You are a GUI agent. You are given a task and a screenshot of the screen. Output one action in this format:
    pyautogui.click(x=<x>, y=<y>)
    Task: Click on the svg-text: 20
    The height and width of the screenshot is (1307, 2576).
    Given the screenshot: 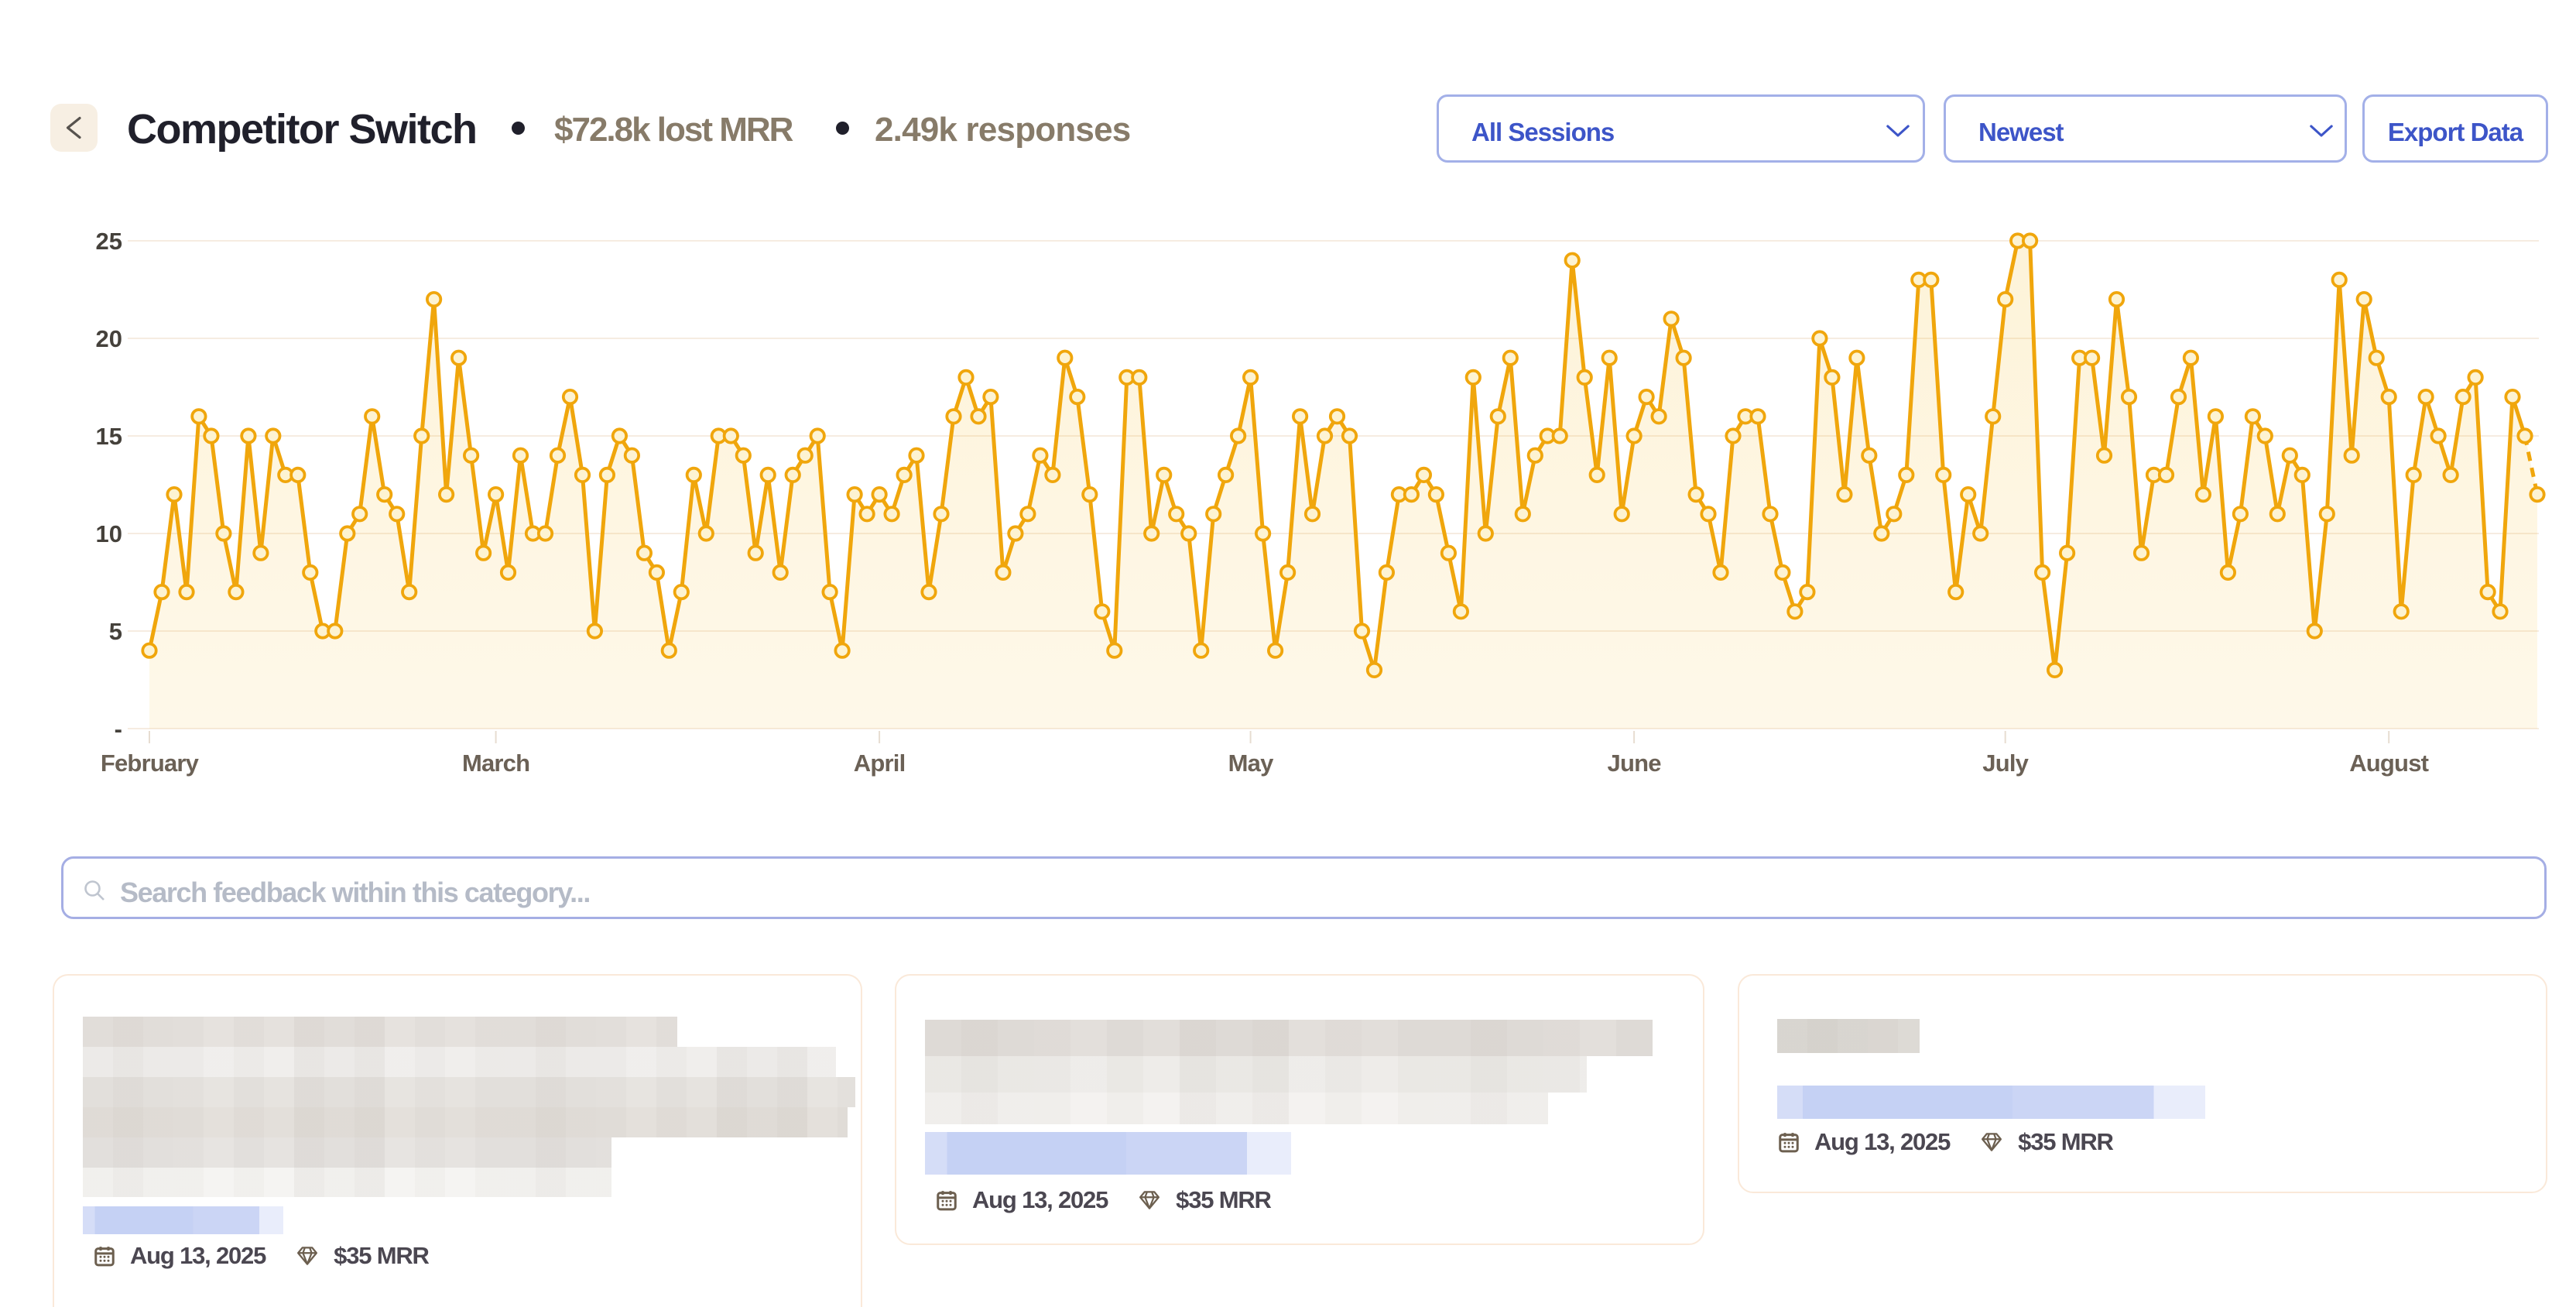 What is the action you would take?
    pyautogui.click(x=109, y=339)
    